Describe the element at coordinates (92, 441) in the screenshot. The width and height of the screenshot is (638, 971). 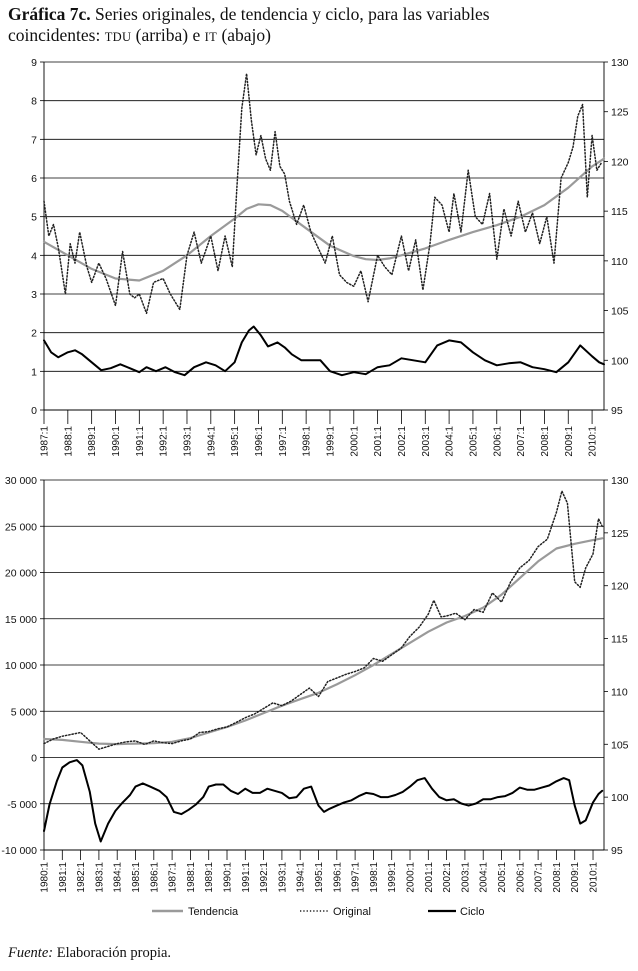
I see `tdu-xtick-label: 1989:1` at that location.